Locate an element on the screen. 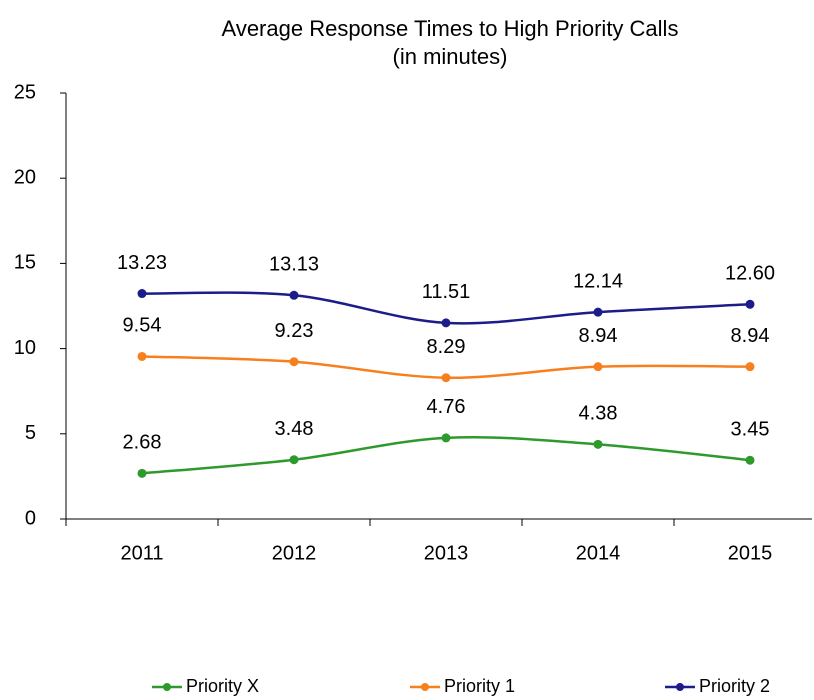 The width and height of the screenshot is (814, 700). data-label: 4.76 is located at coordinates (446, 407).